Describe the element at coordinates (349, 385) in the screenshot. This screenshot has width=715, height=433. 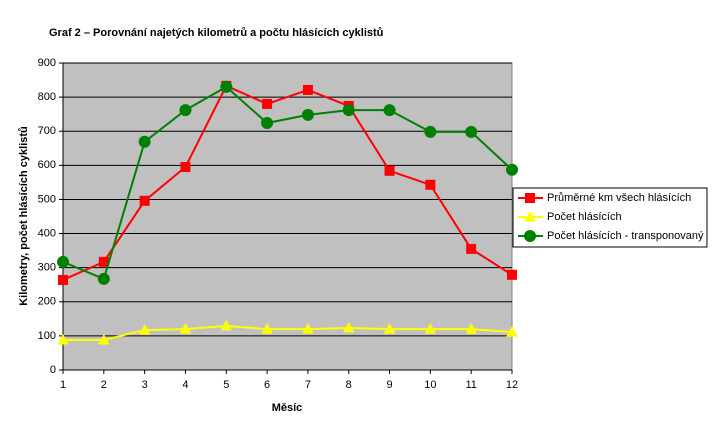
I see `x-tick-label: 8` at that location.